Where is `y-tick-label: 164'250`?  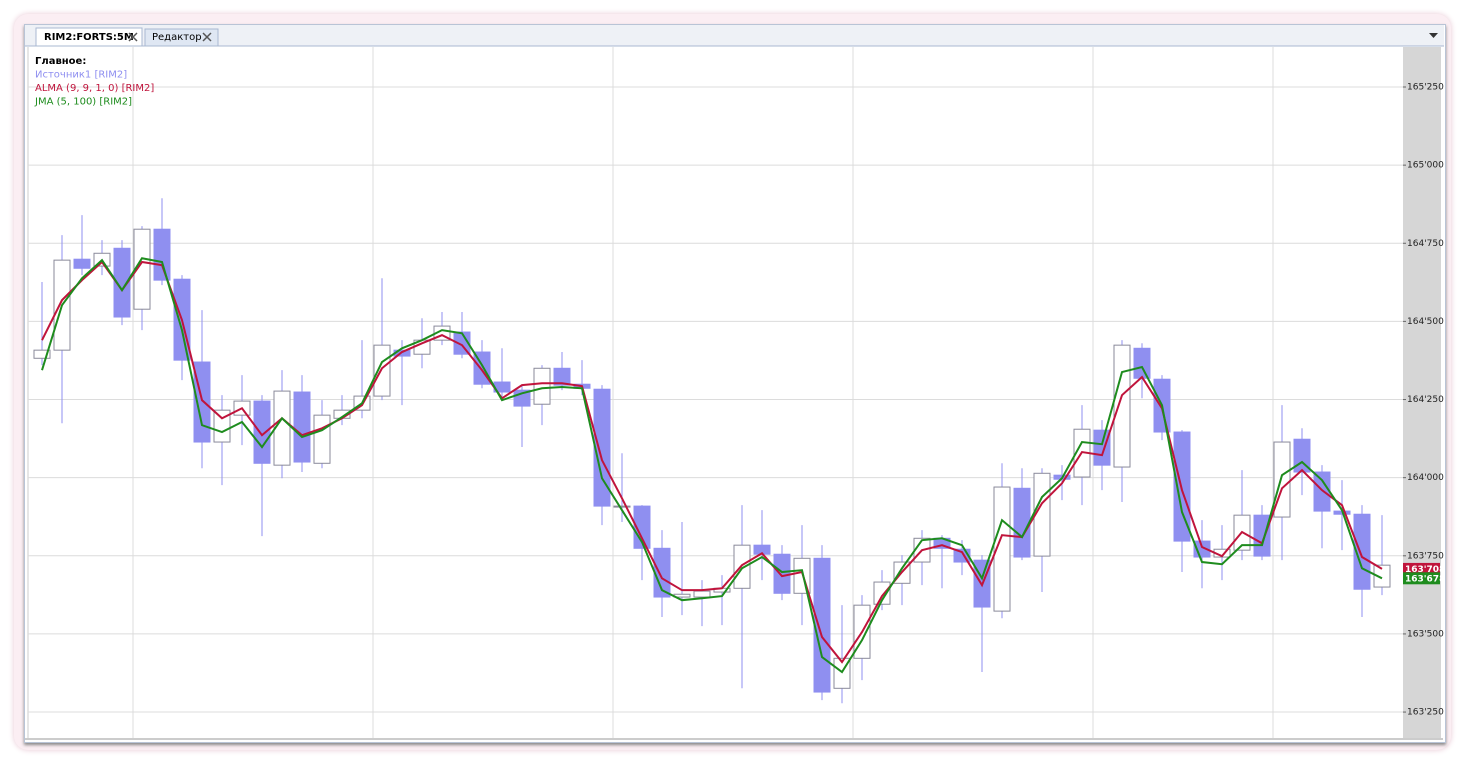
y-tick-label: 164'250 is located at coordinates (1425, 400).